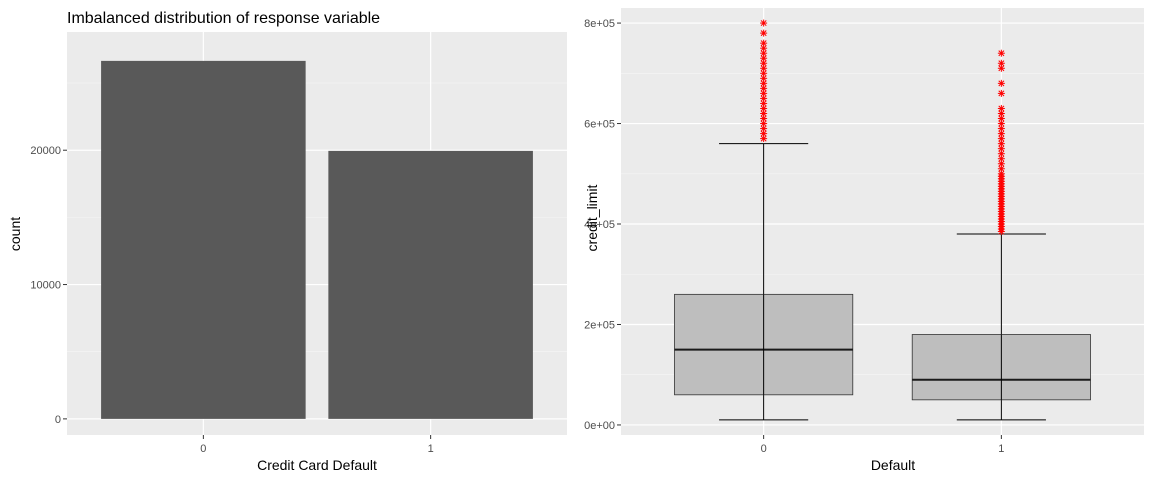  What do you see at coordinates (599, 125) in the screenshot?
I see `boxplot-y-tick-label: 6e+05` at bounding box center [599, 125].